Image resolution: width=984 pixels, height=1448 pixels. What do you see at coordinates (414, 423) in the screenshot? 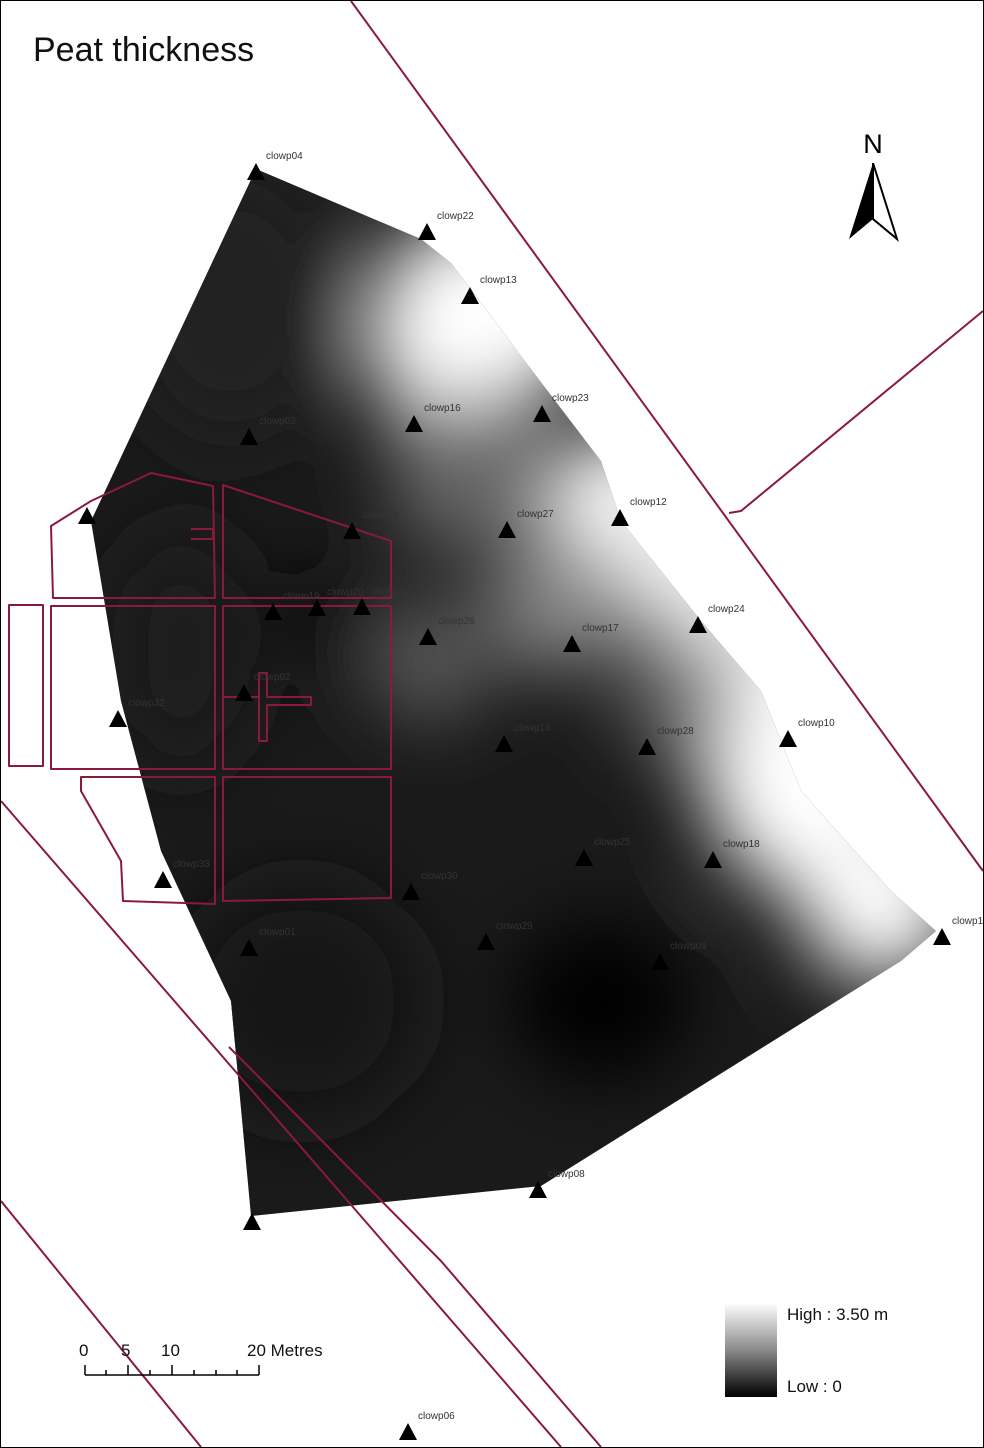
I see `site-marker-clowp16` at bounding box center [414, 423].